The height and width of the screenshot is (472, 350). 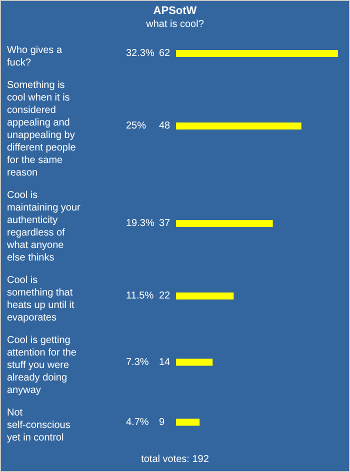 What do you see at coordinates (174, 24) in the screenshot?
I see `chart-subtitle: what is cool?` at bounding box center [174, 24].